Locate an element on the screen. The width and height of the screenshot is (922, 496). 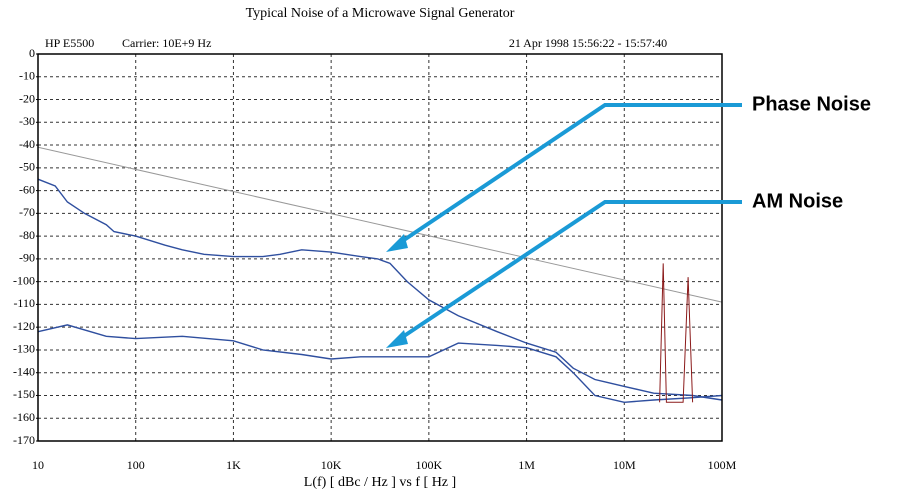
instrument: HP E5500 is located at coordinates (69, 43).